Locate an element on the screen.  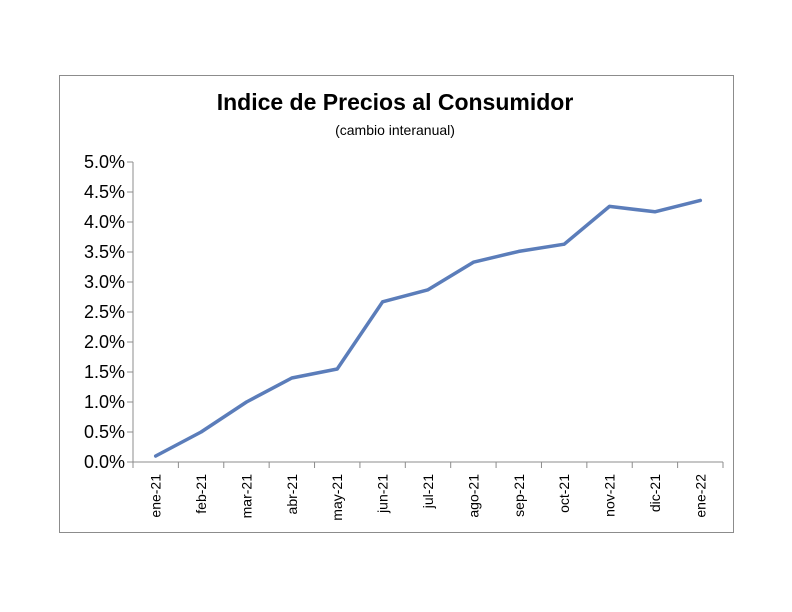
y-tick-label: 5.0% is located at coordinates (104, 162).